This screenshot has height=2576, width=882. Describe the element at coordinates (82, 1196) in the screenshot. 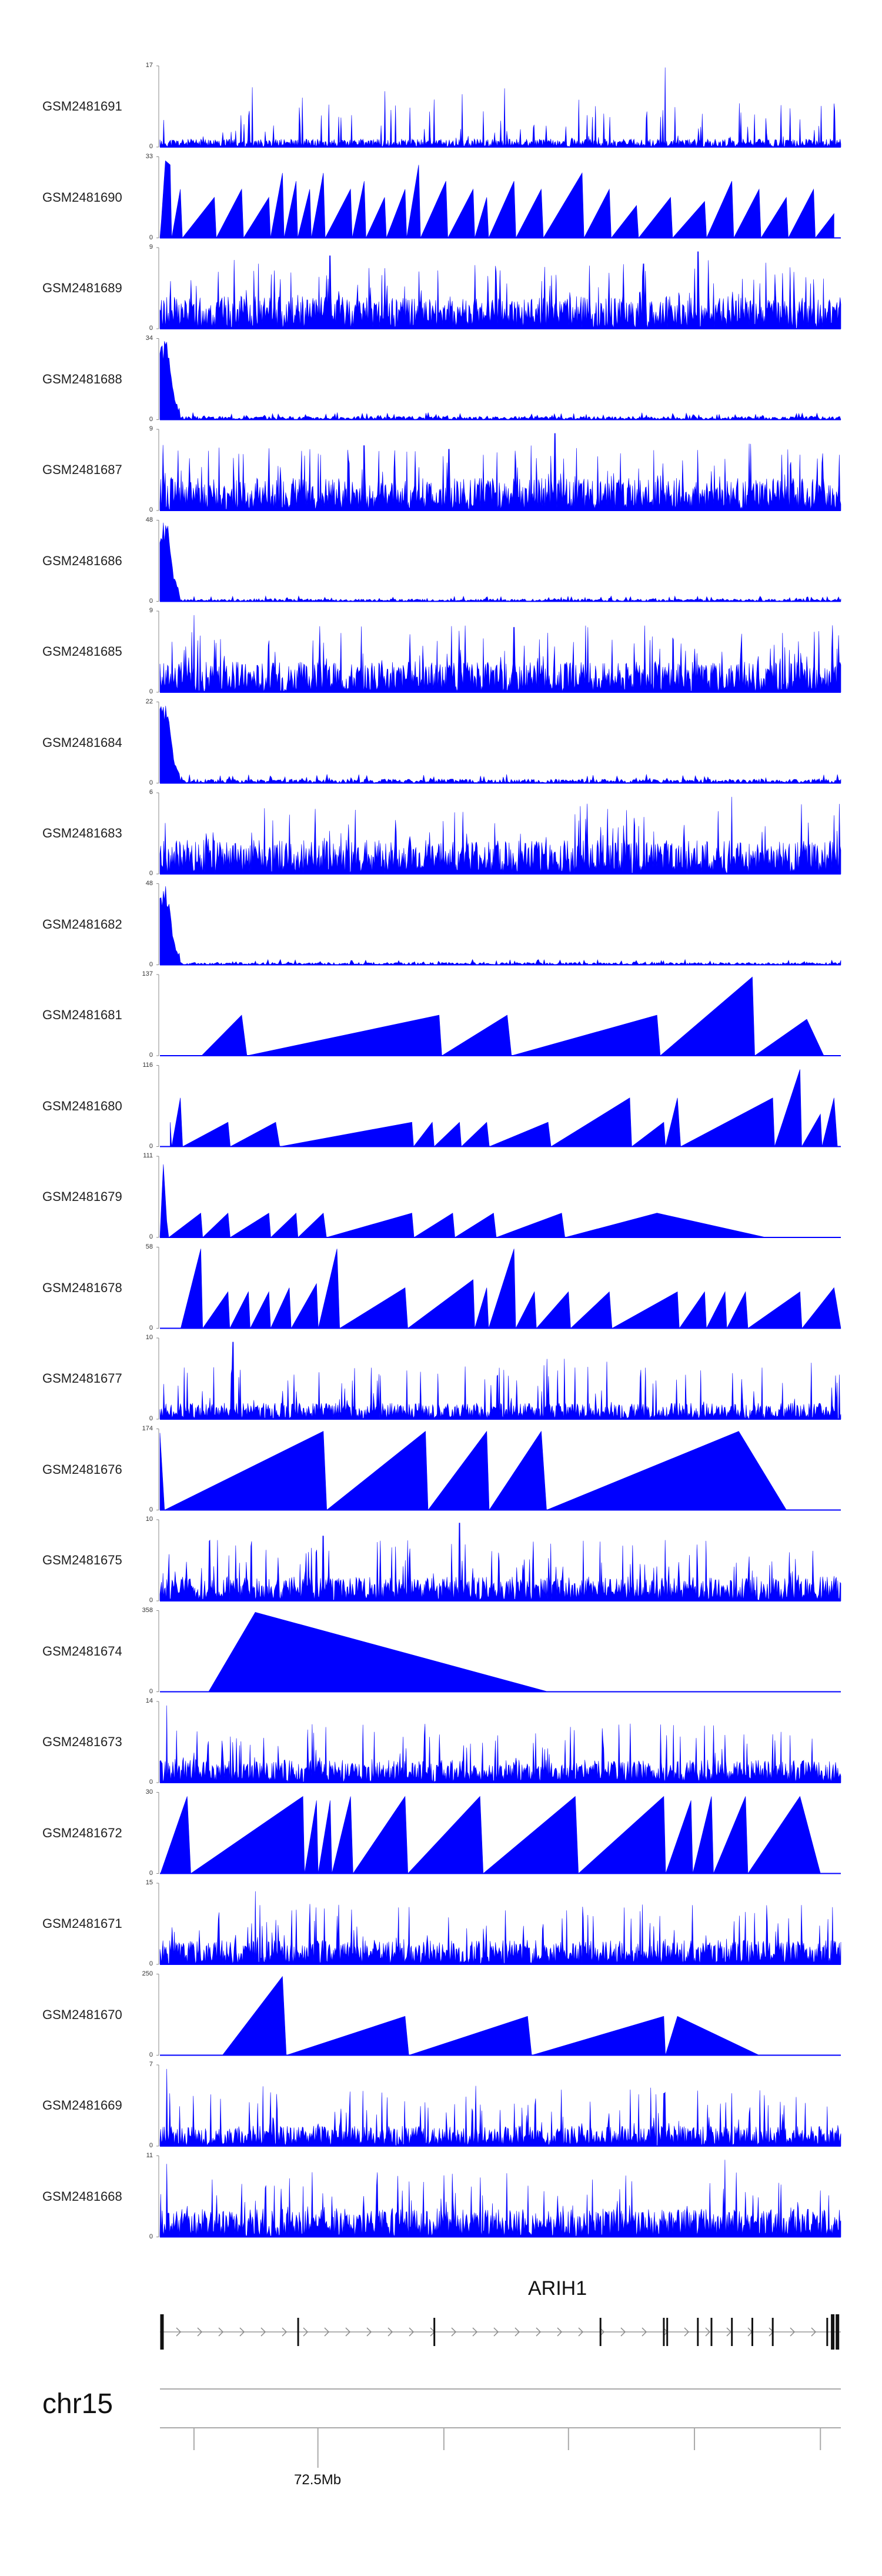

I see `track-name-label: GSM2481679` at that location.